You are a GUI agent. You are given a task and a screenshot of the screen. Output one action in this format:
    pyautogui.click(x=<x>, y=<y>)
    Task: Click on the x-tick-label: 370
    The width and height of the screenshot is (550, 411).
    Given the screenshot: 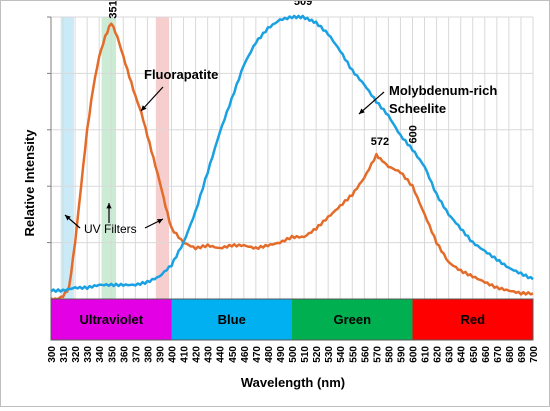 What is the action you would take?
    pyautogui.click(x=136, y=354)
    